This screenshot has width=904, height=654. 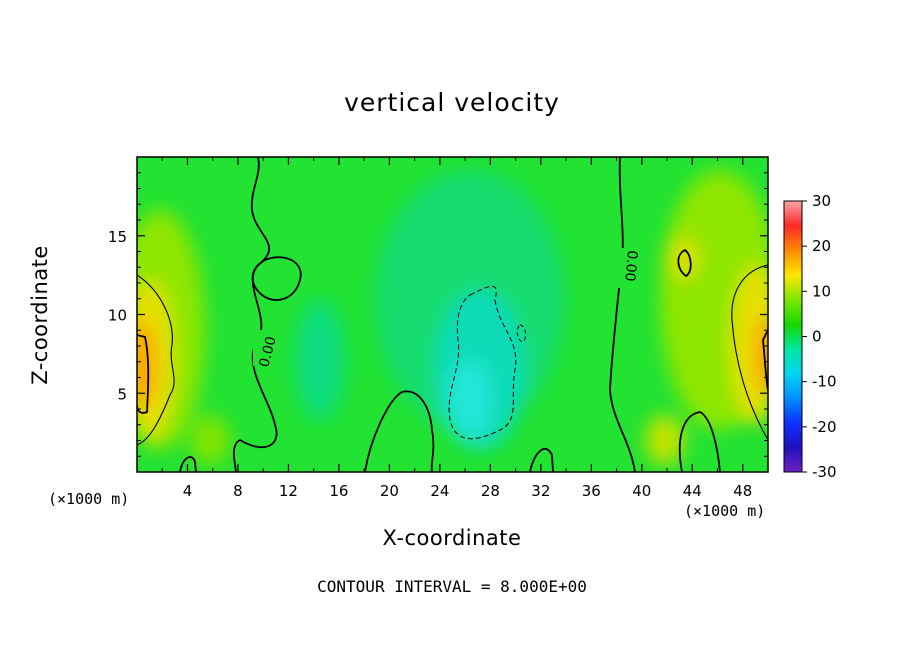 I want to click on contour-neg-center, so click(x=482, y=362).